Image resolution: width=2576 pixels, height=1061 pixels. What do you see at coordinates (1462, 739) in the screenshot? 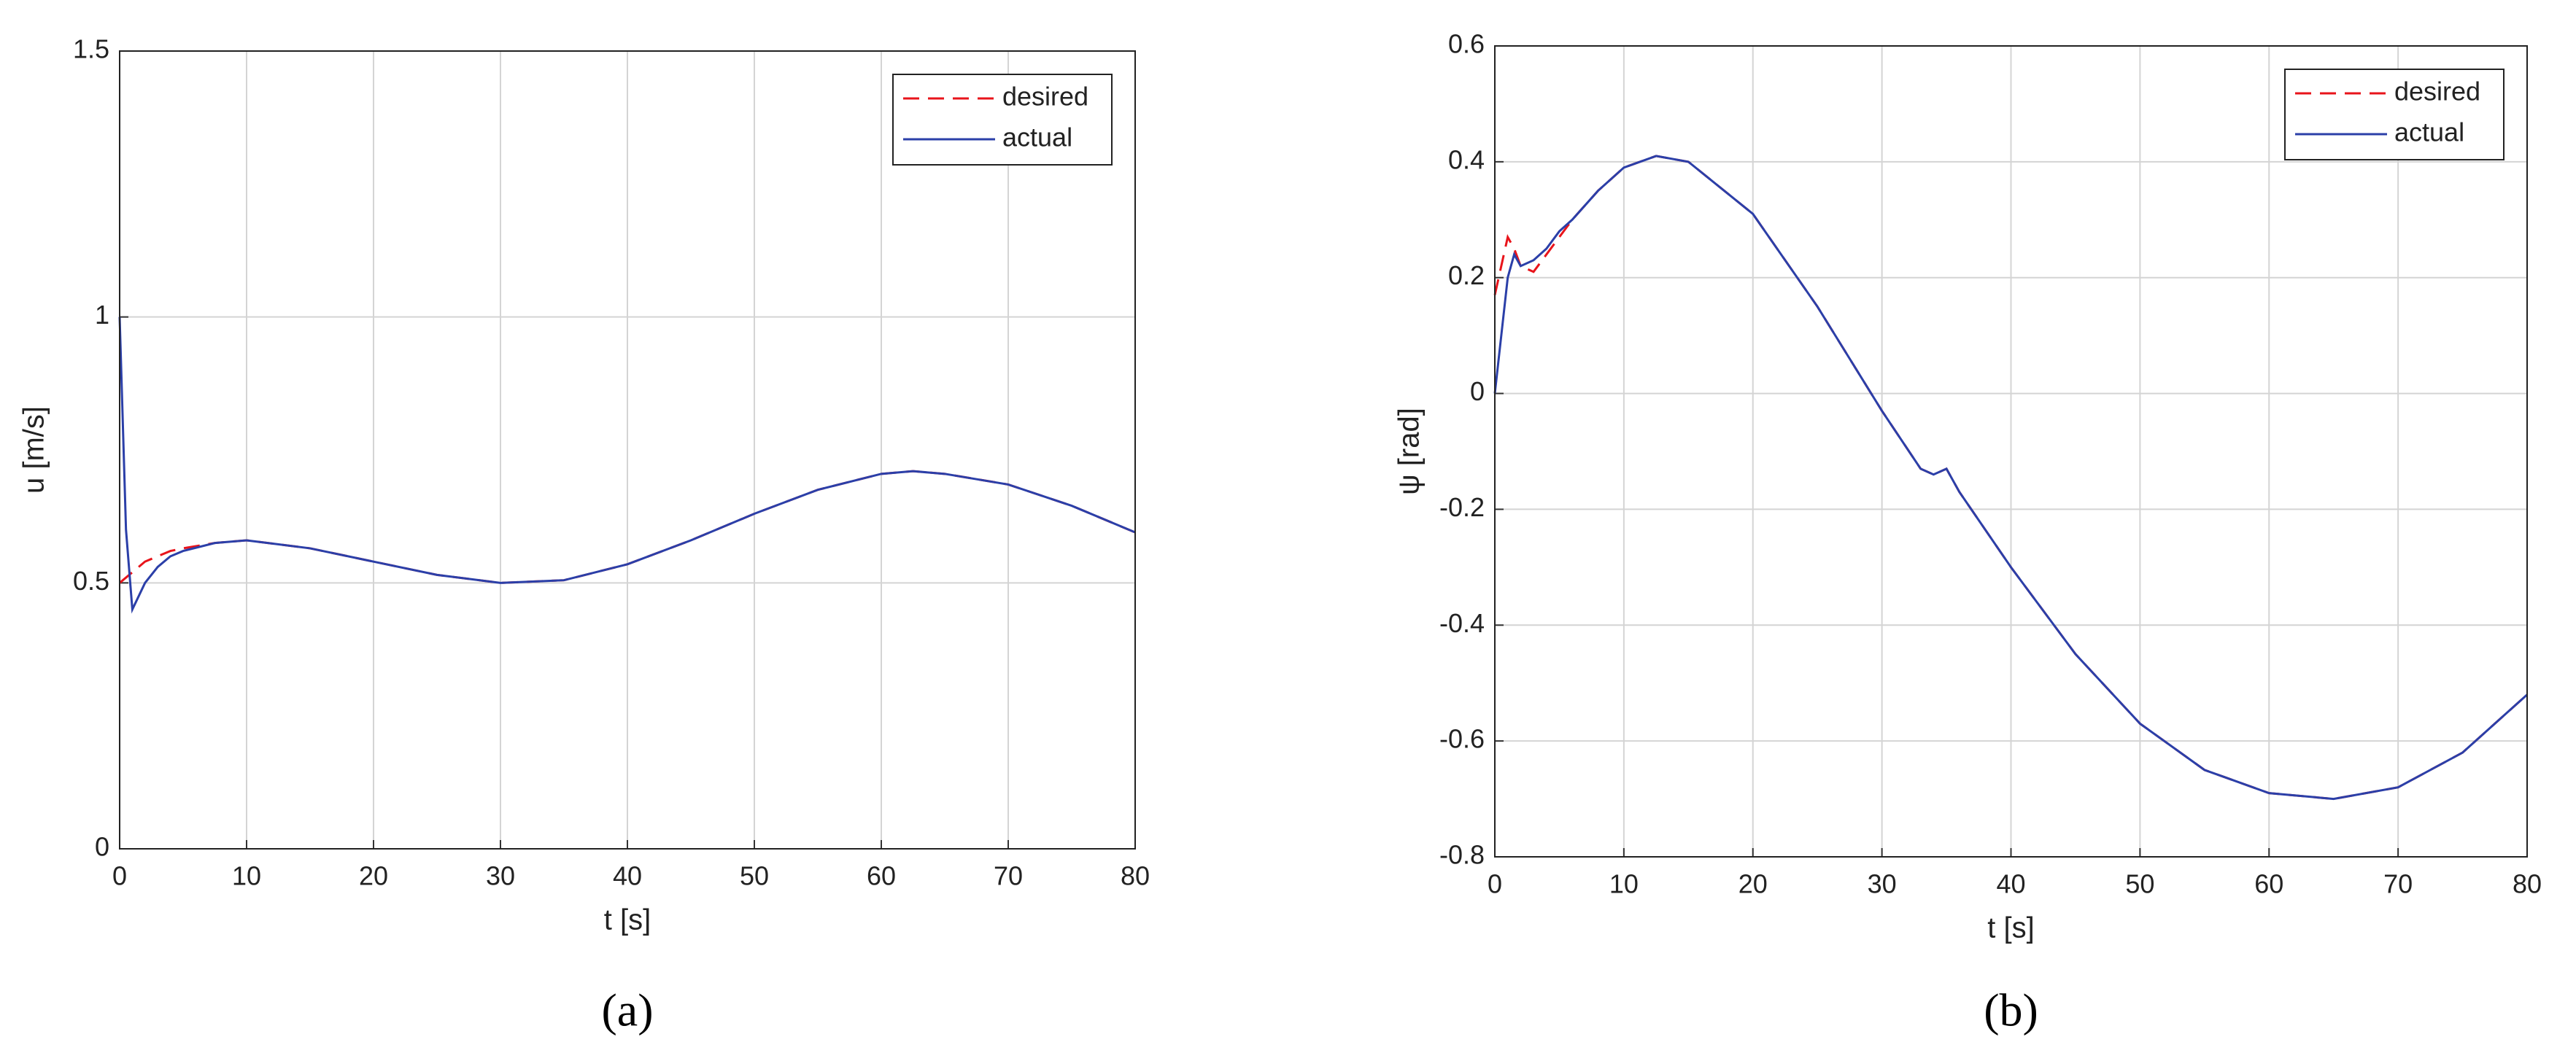
I see `y-tick-label: -0.6` at bounding box center [1462, 739].